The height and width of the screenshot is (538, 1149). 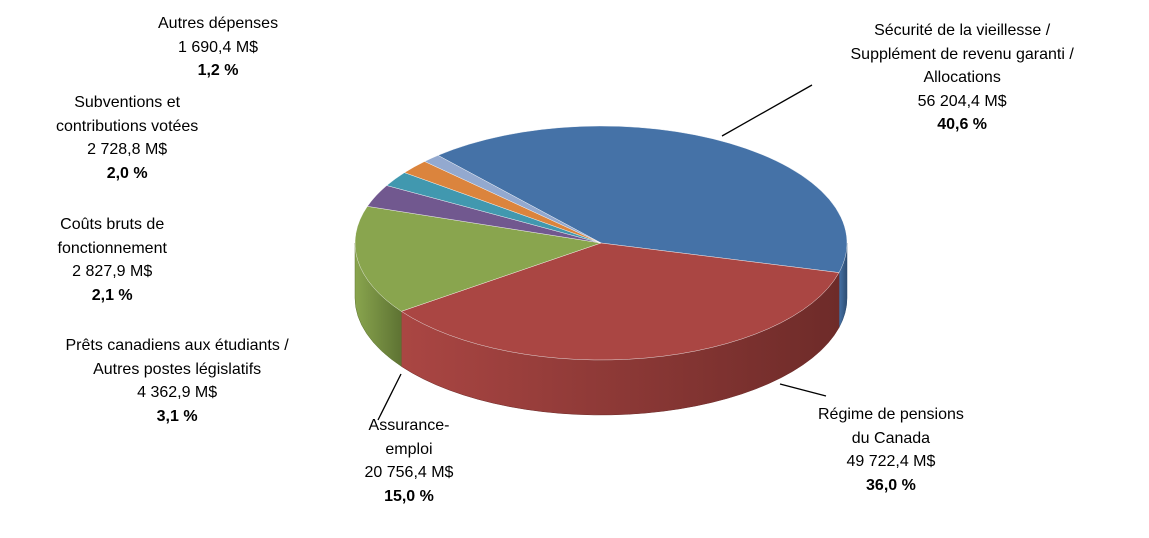 What do you see at coordinates (127, 102) in the screenshot?
I see `slice-label-name-line: Subventions et` at bounding box center [127, 102].